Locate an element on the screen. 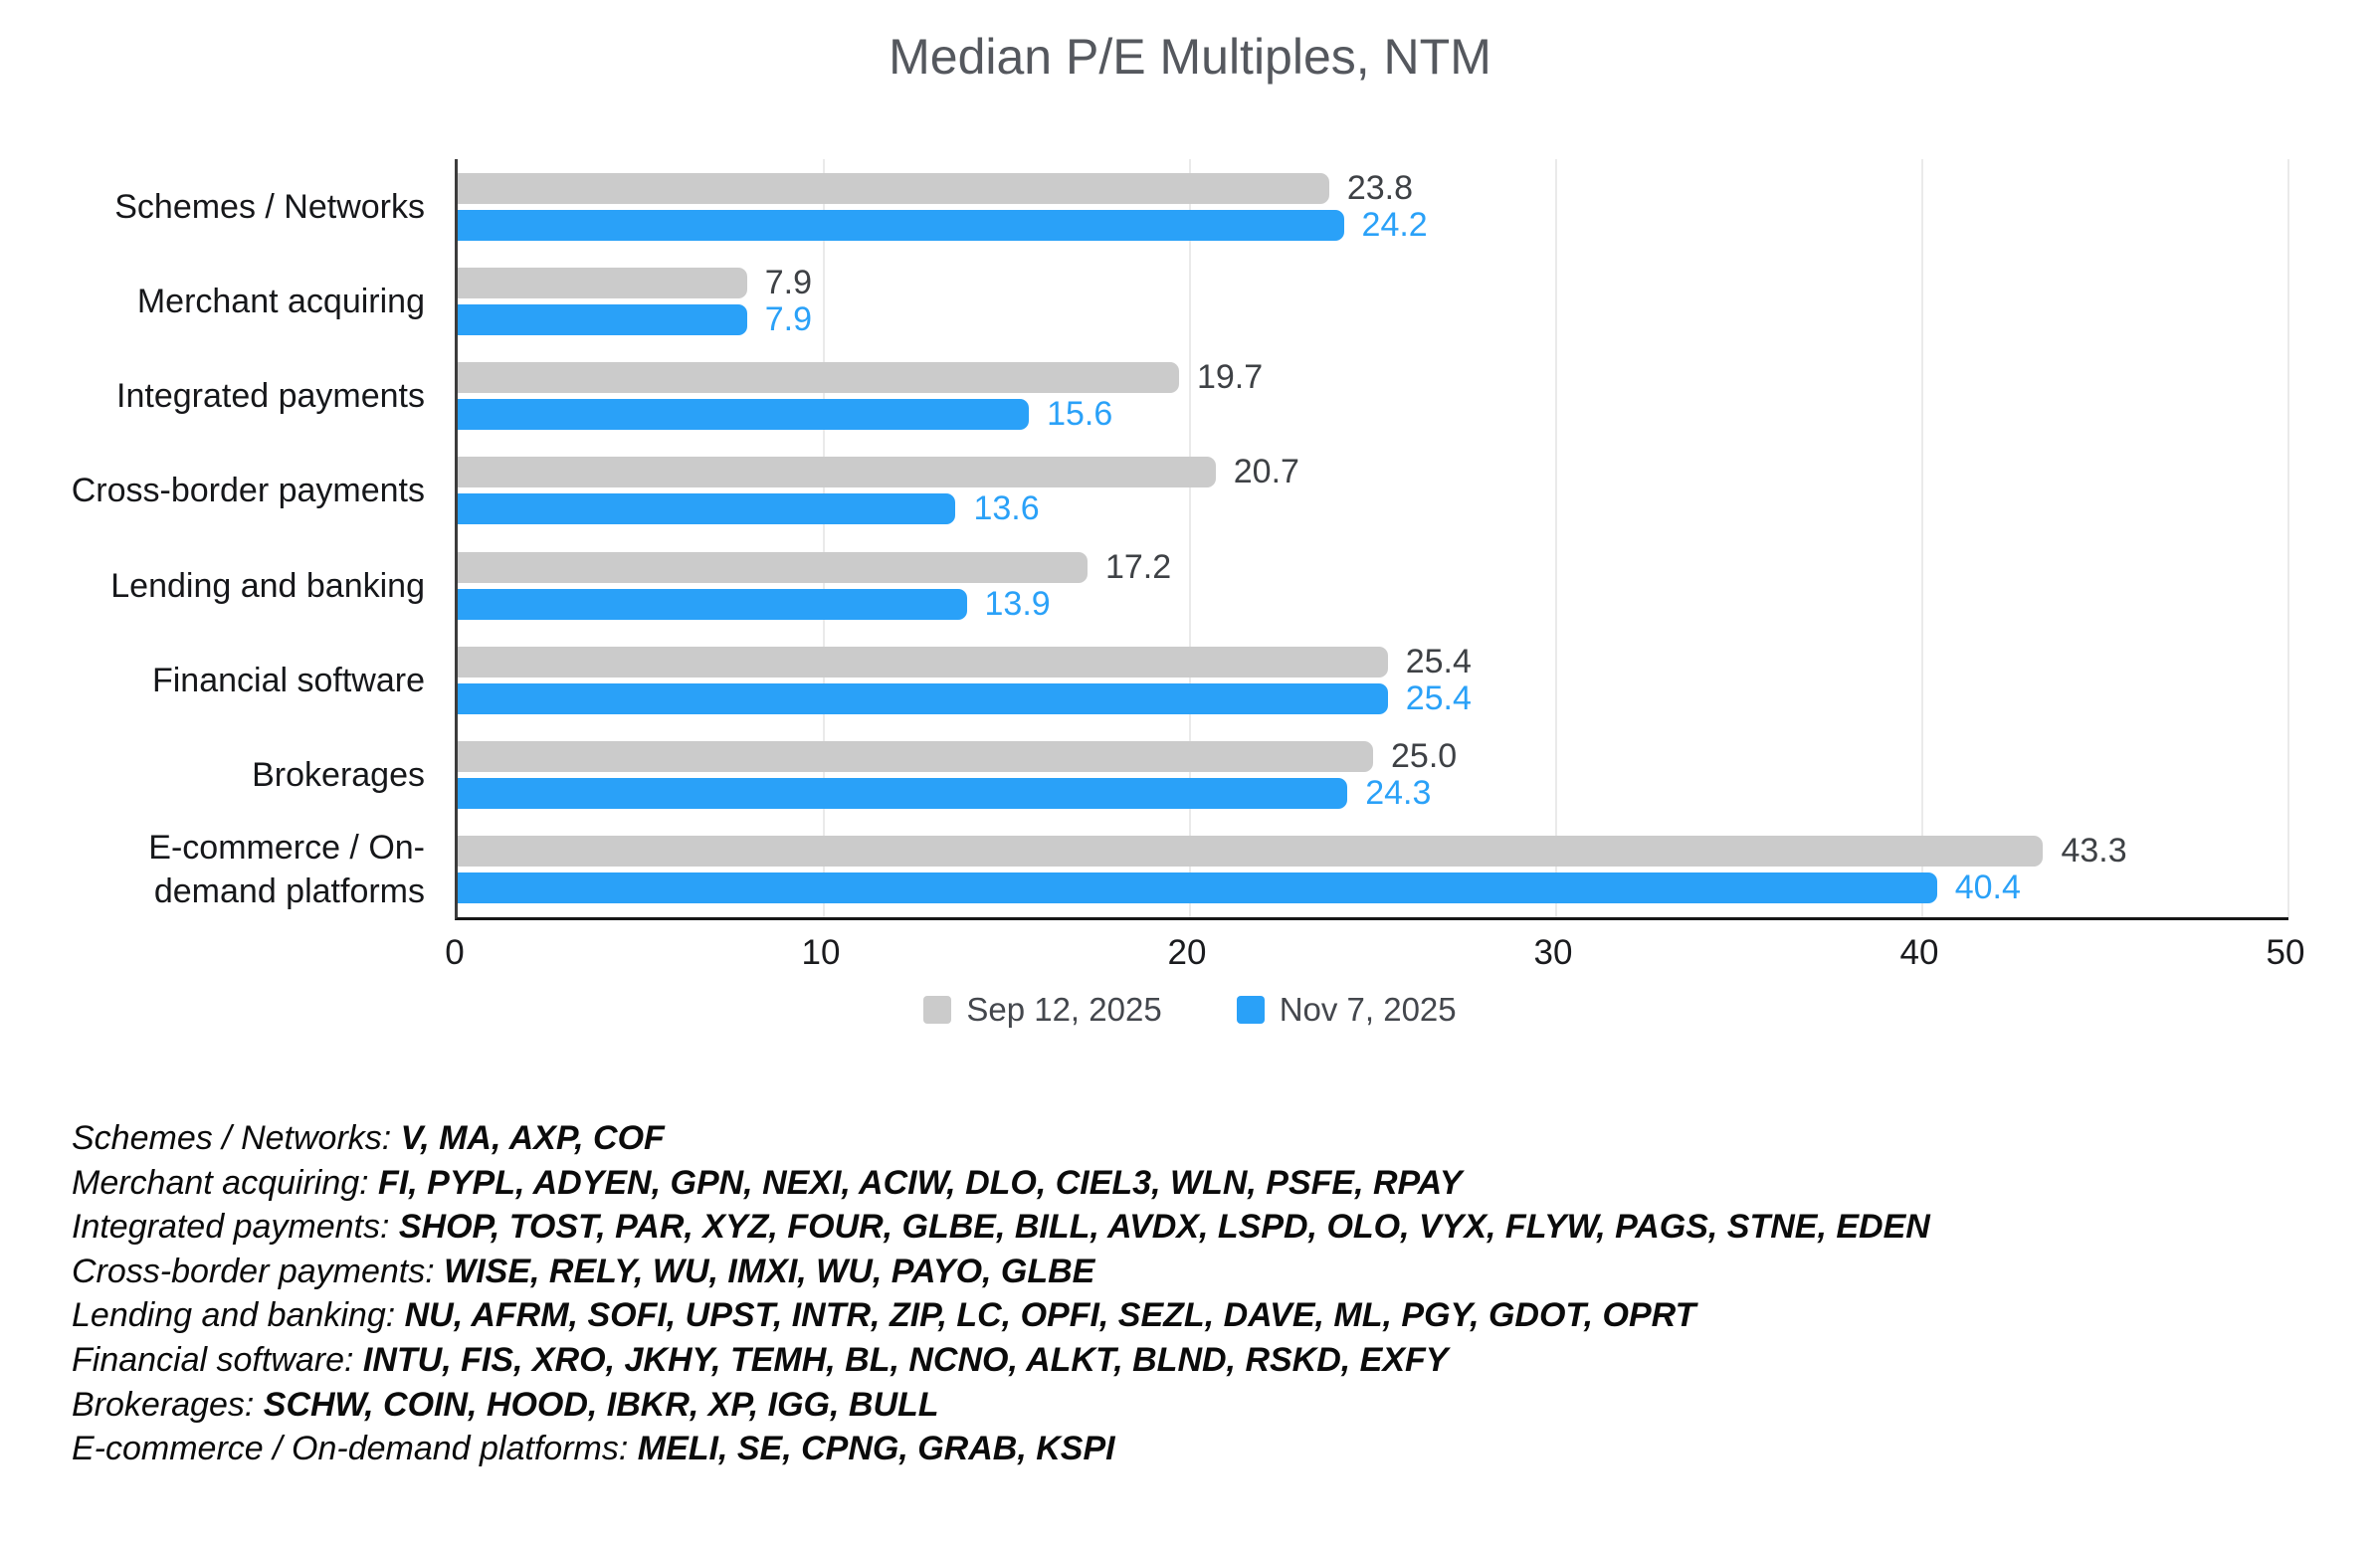  value-label: 17.2 is located at coordinates (1138, 566).